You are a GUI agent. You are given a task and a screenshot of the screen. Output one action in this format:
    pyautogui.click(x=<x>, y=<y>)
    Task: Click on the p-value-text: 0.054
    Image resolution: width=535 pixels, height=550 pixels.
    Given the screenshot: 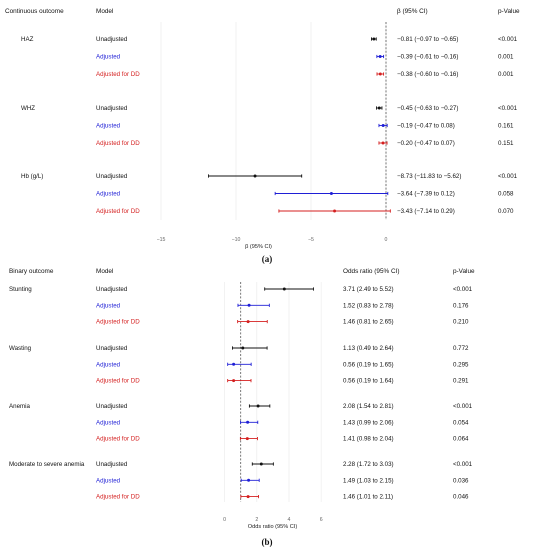 What is the action you would take?
    pyautogui.click(x=461, y=422)
    